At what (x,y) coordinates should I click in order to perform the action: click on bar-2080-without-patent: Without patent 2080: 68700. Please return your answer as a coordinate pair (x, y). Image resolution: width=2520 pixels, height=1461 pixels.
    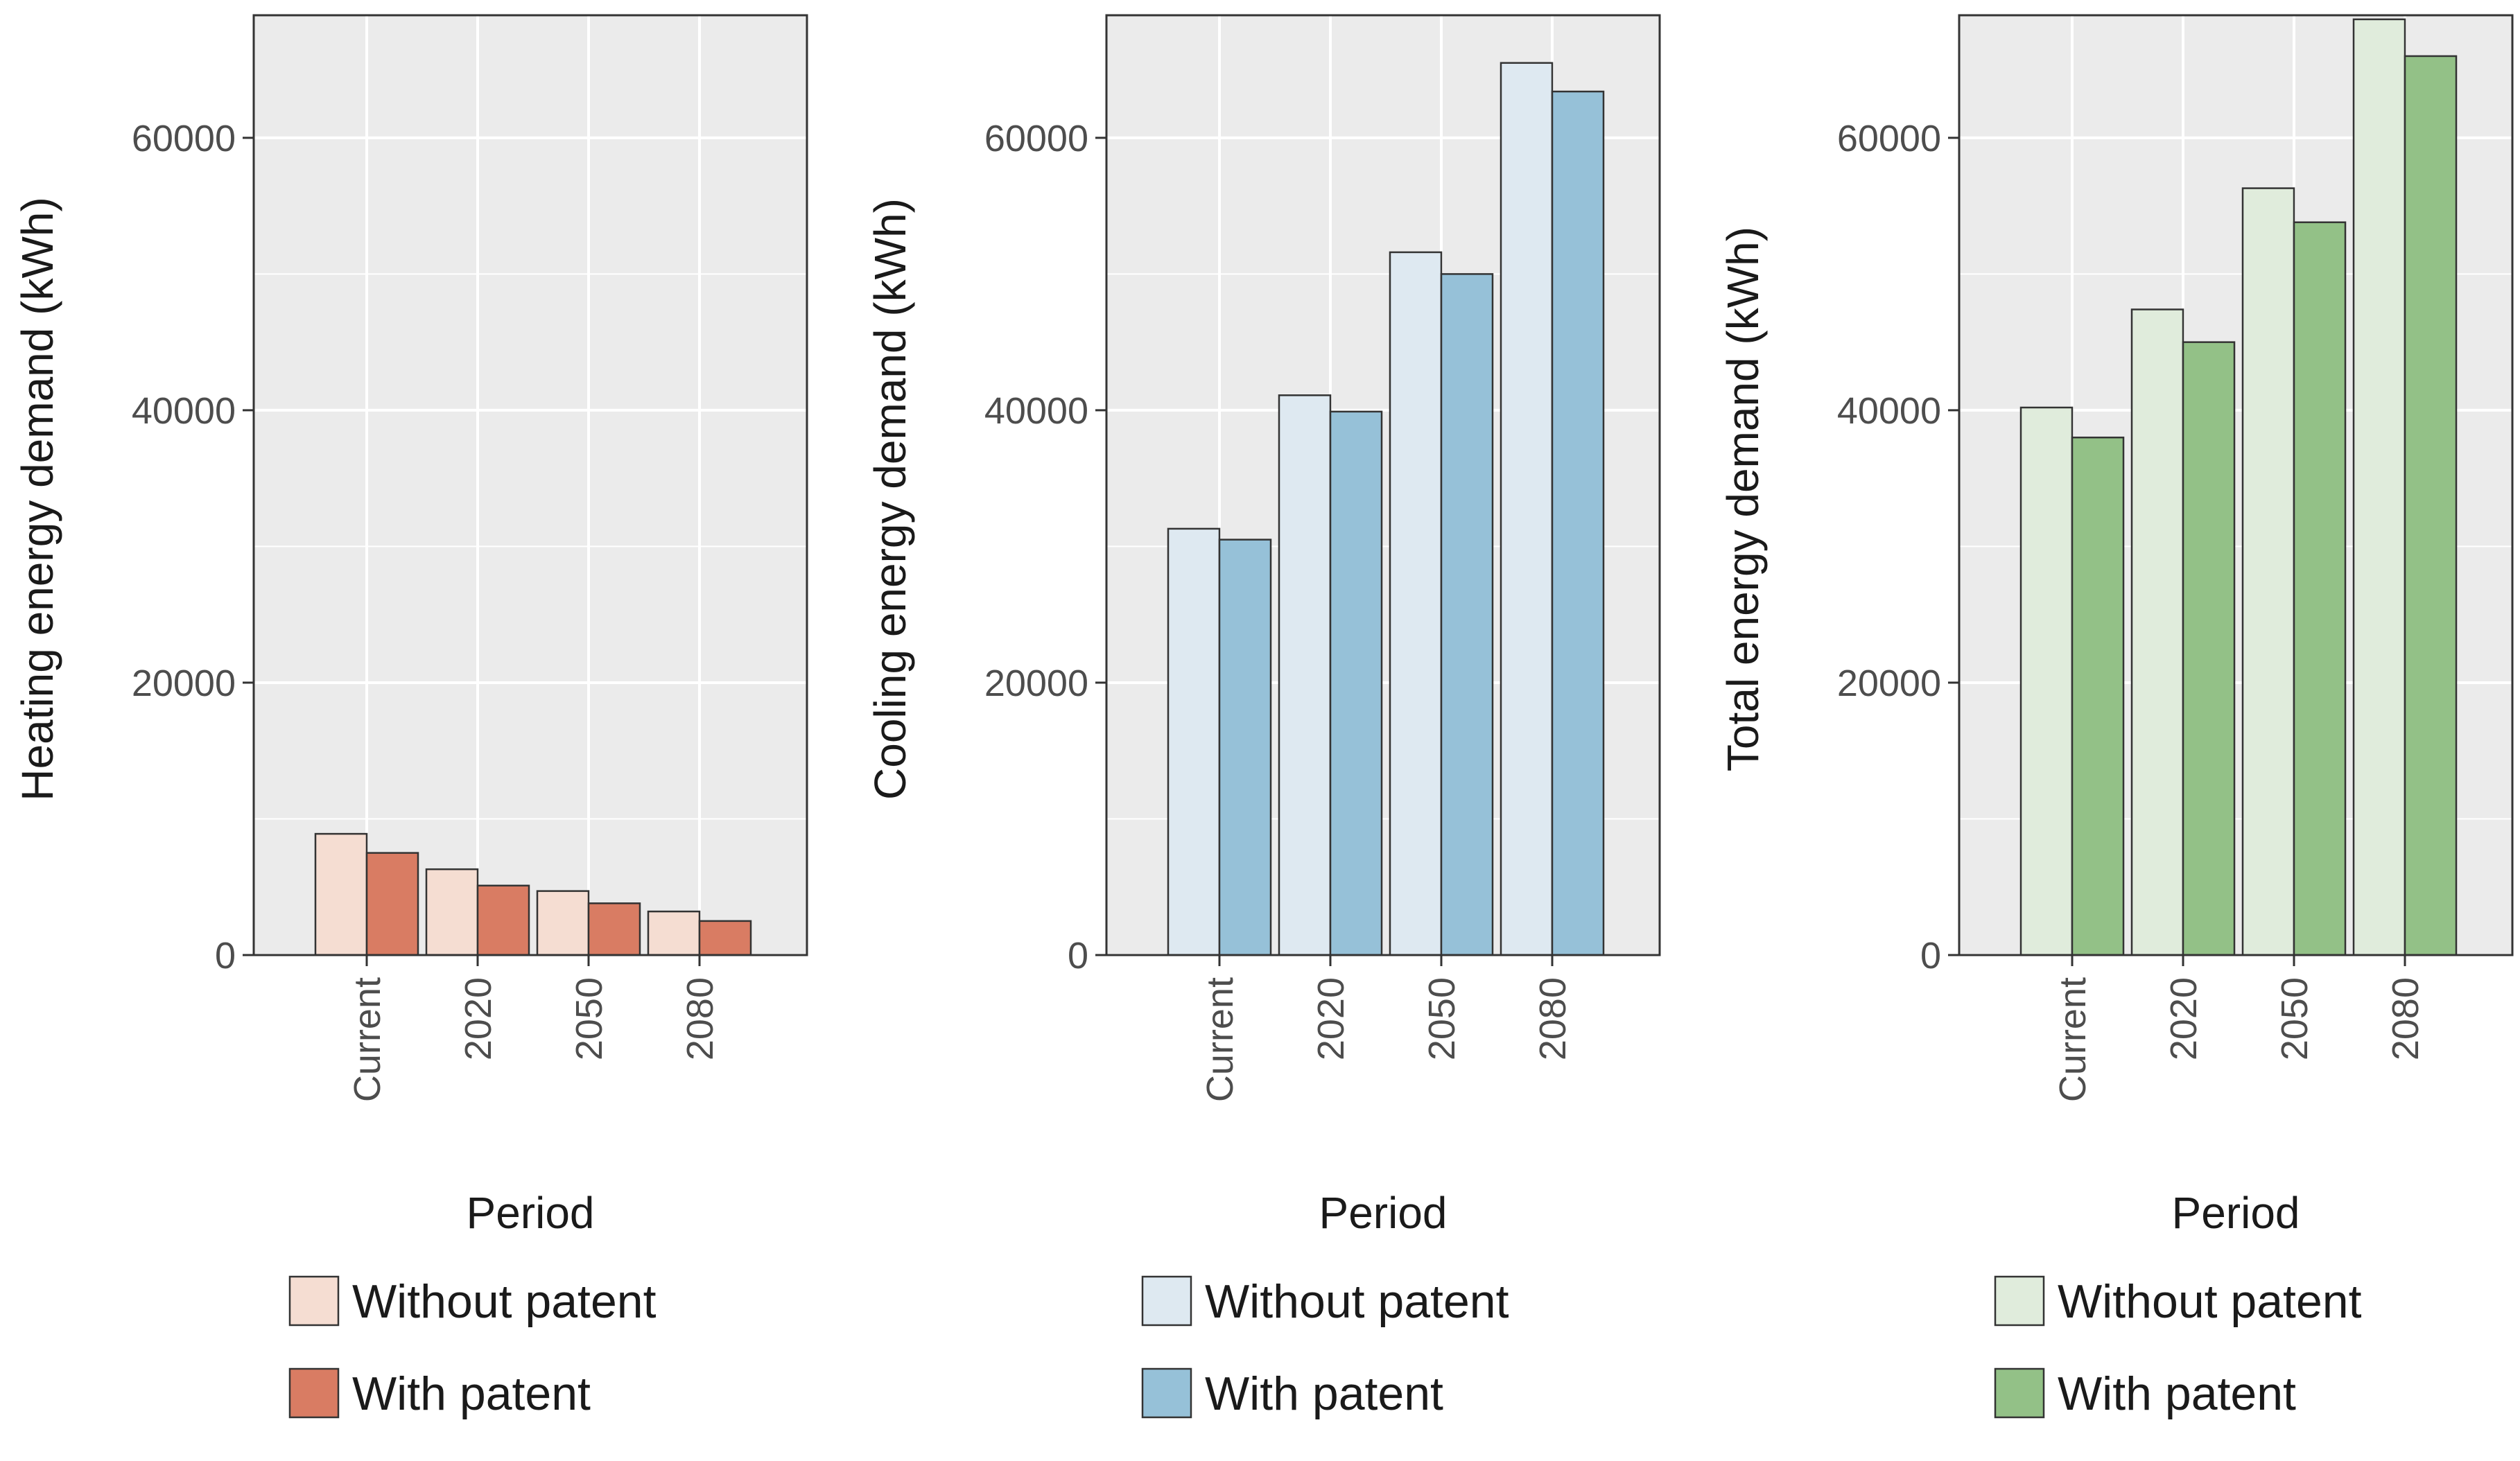
    Looking at the image, I should click on (2379, 487).